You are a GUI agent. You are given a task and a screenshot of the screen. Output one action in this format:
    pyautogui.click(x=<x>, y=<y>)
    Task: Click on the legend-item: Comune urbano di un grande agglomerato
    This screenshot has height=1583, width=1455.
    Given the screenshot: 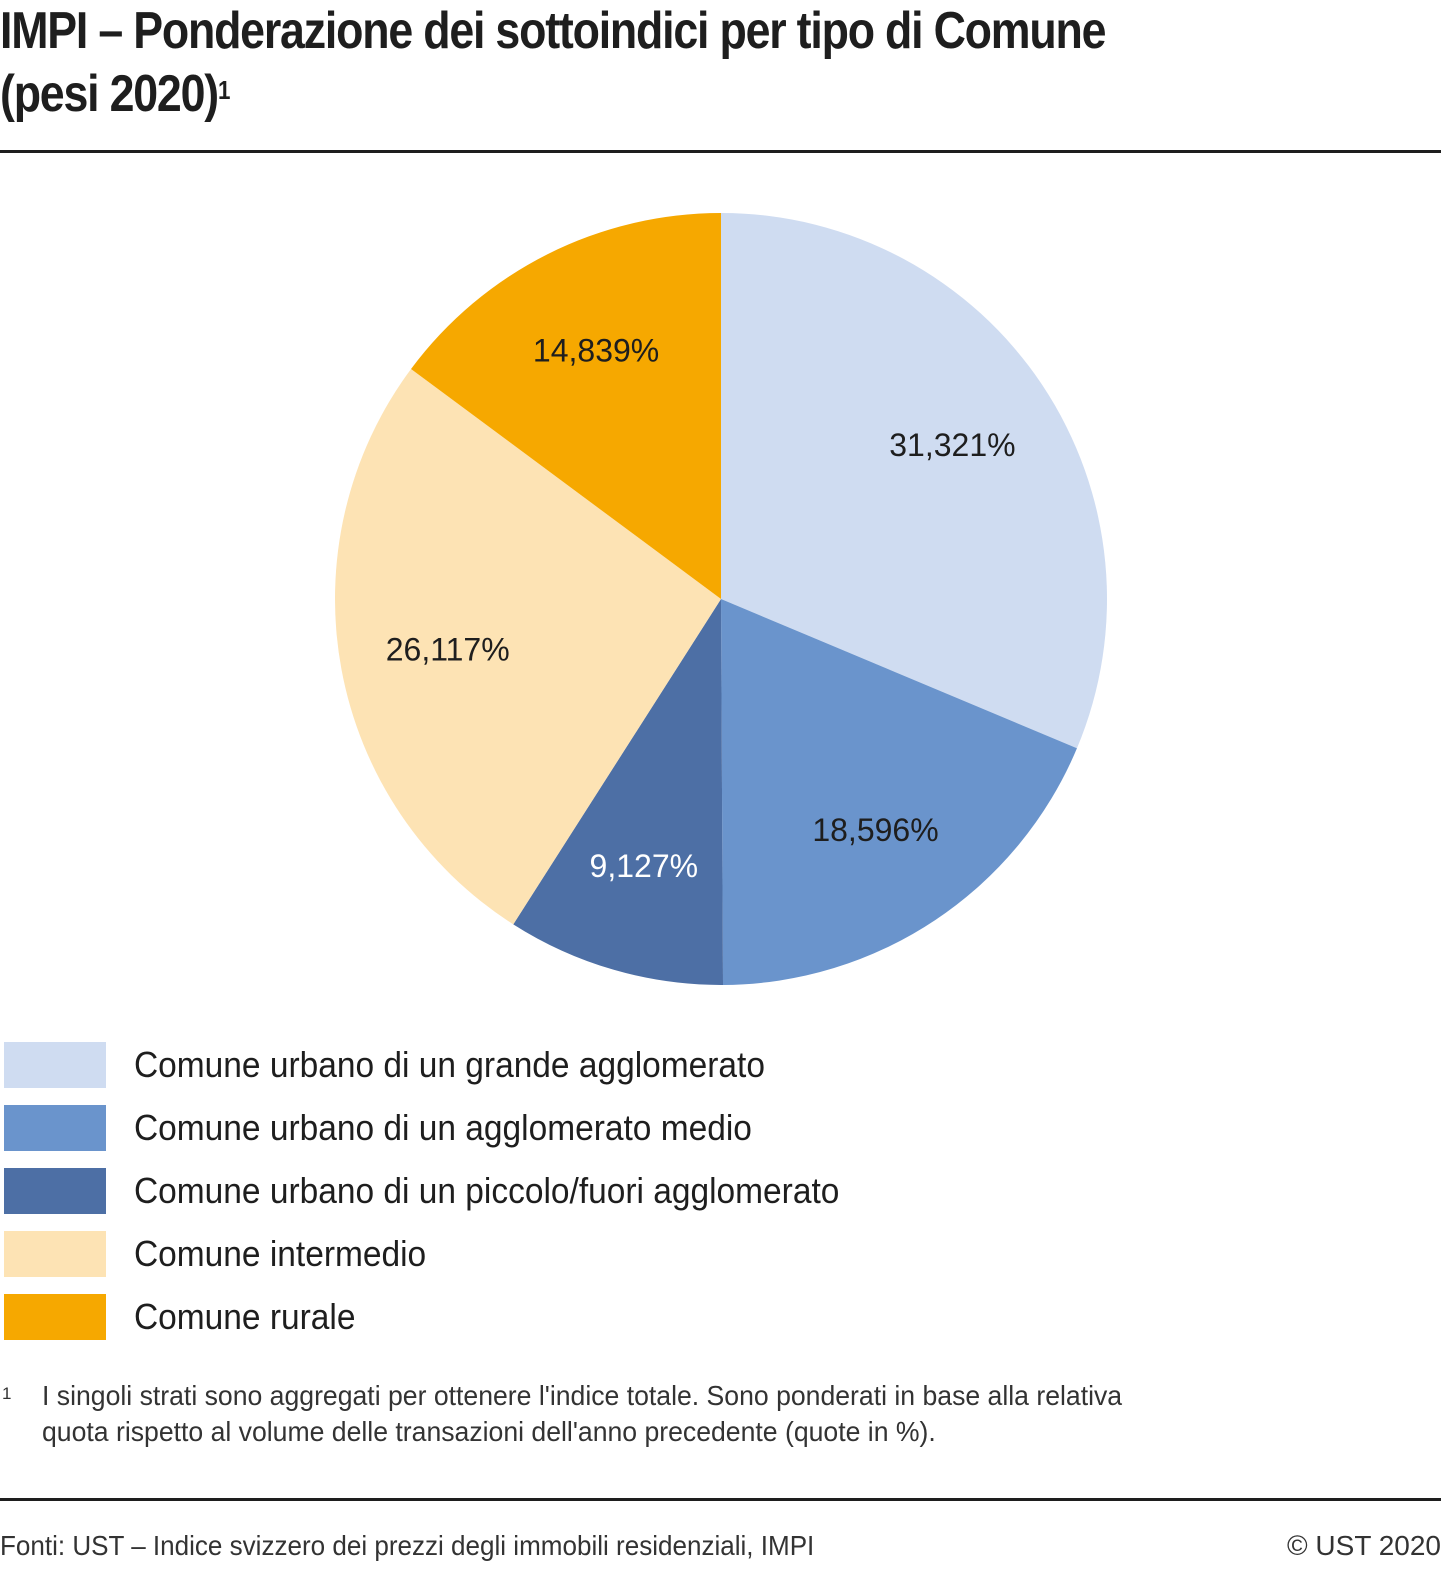 What is the action you would take?
    pyautogui.click(x=448, y=1064)
    